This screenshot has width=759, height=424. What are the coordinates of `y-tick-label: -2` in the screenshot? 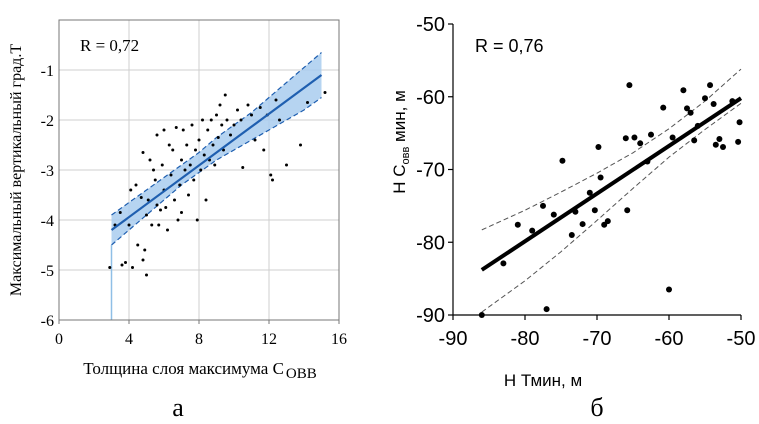 It's located at (47, 121).